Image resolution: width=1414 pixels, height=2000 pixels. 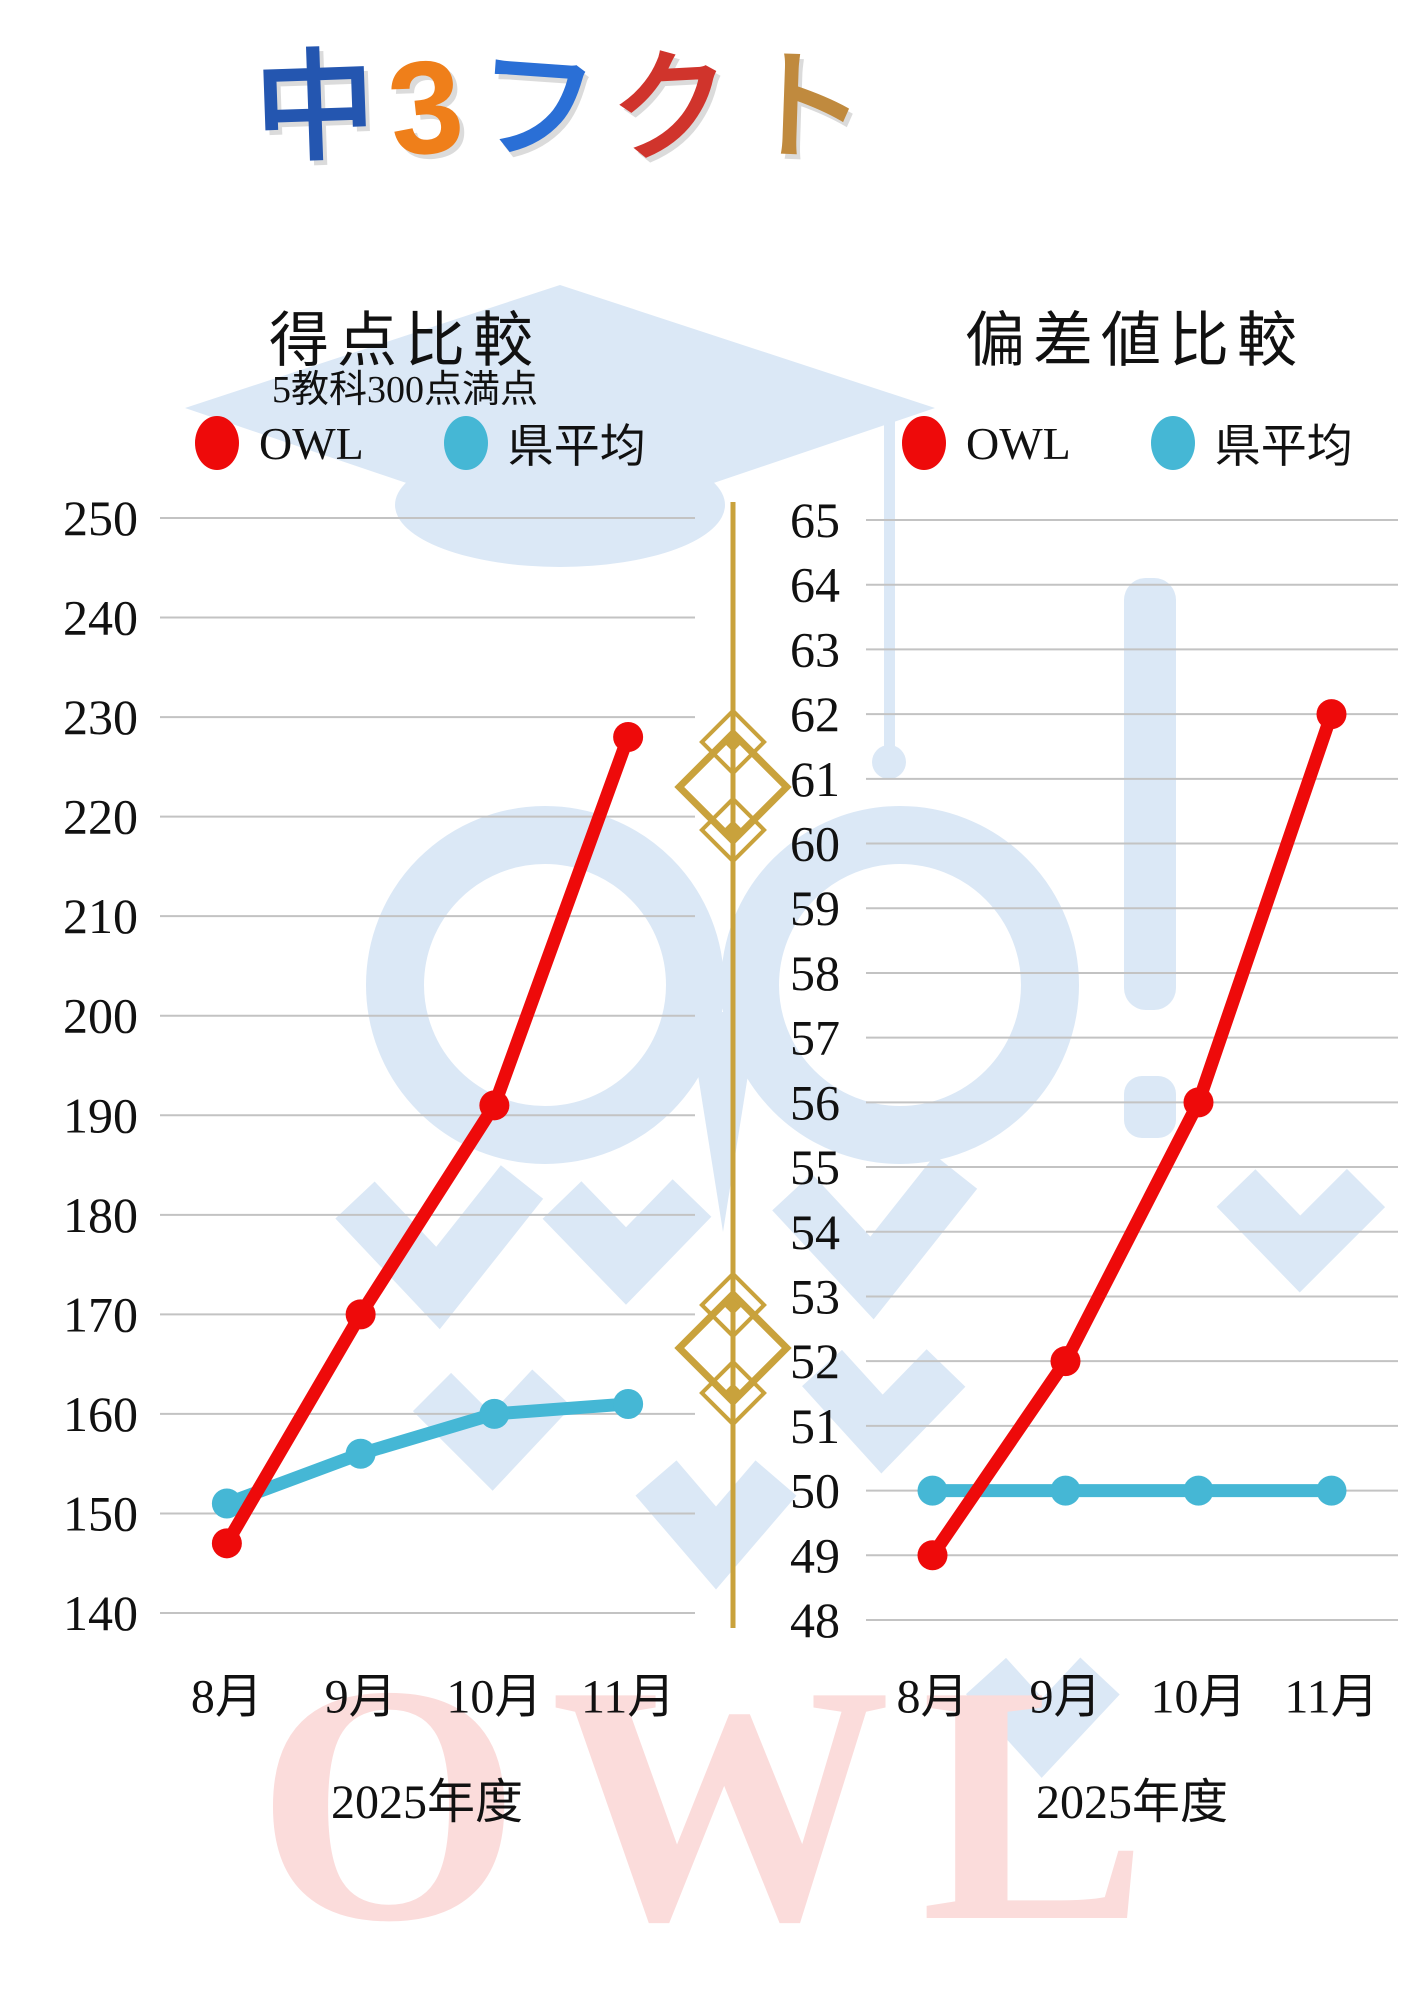 I want to click on y-tick-label: 170, so click(x=100, y=1314).